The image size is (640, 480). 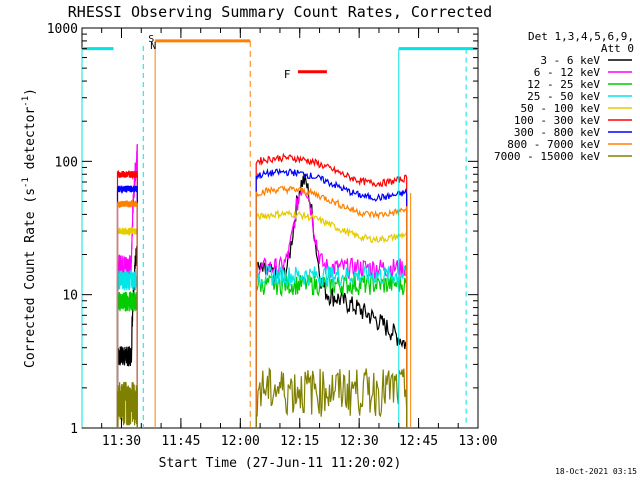 What do you see at coordinates (66, 162) in the screenshot?
I see `y-tick-label: 100` at bounding box center [66, 162].